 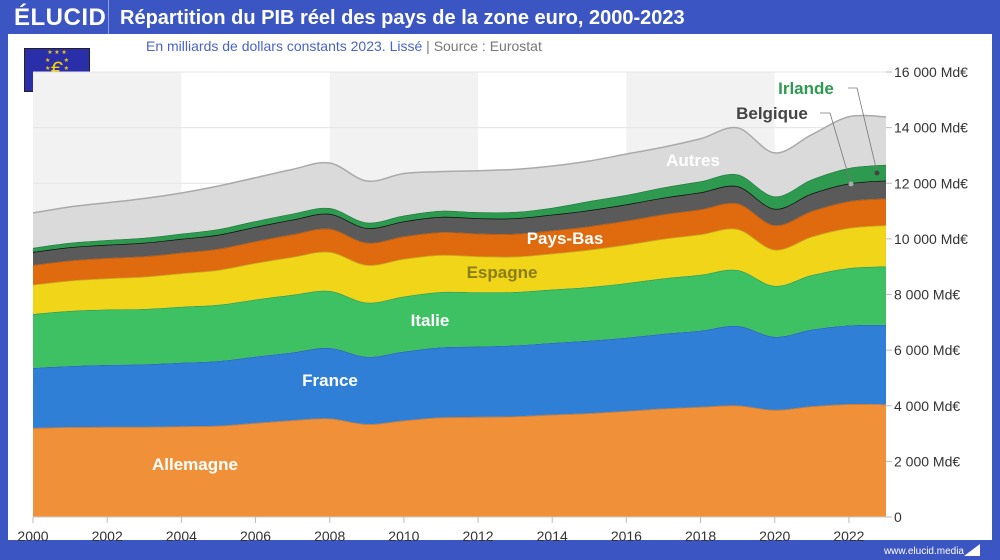 I want to click on x-tick-label: 2016, so click(x=626, y=536).